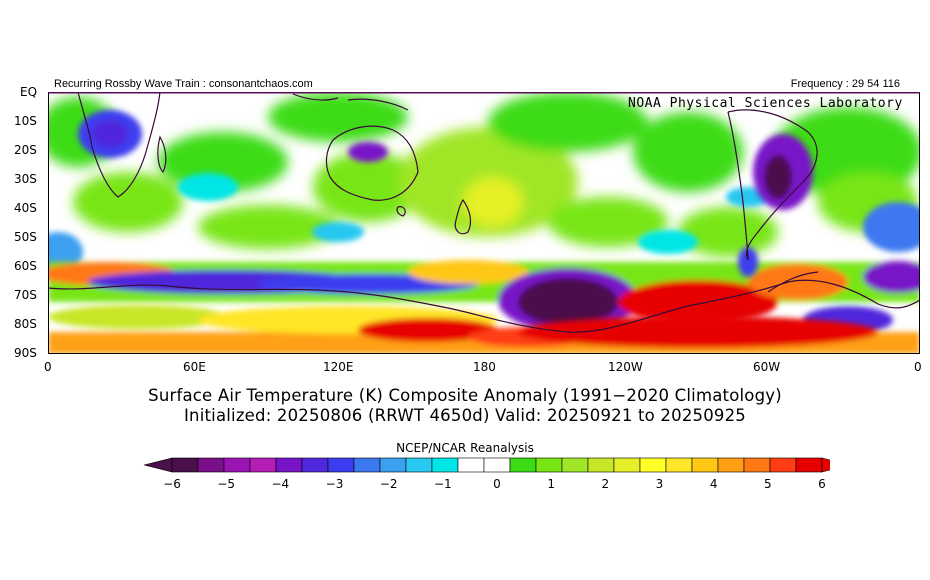  Describe the element at coordinates (845, 84) in the screenshot. I see `frequency-label: Frequency : 29 54 116` at that location.